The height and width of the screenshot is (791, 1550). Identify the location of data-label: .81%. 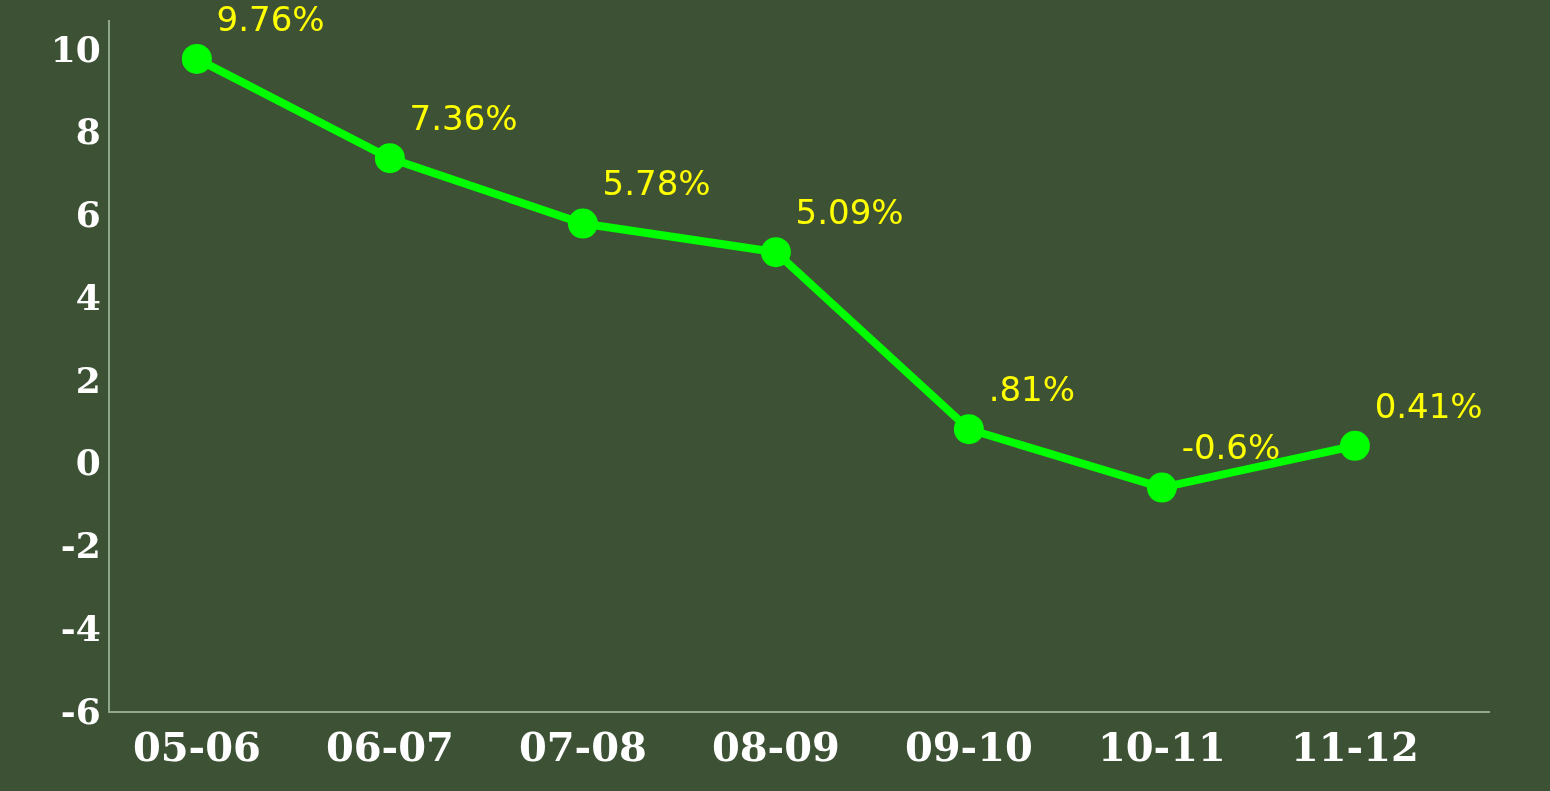
(1032, 388).